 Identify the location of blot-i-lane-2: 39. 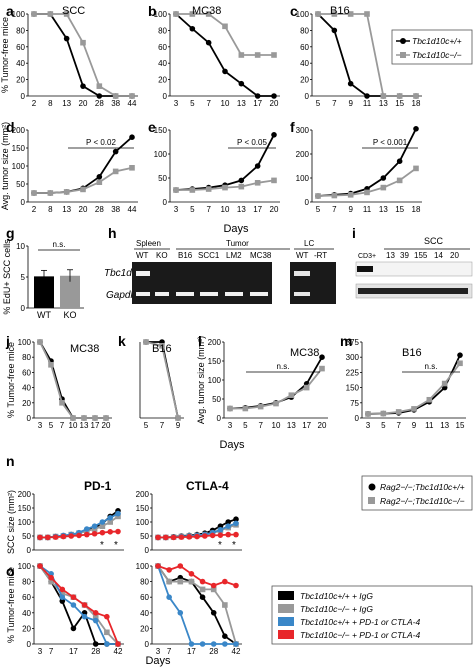
(404, 255).